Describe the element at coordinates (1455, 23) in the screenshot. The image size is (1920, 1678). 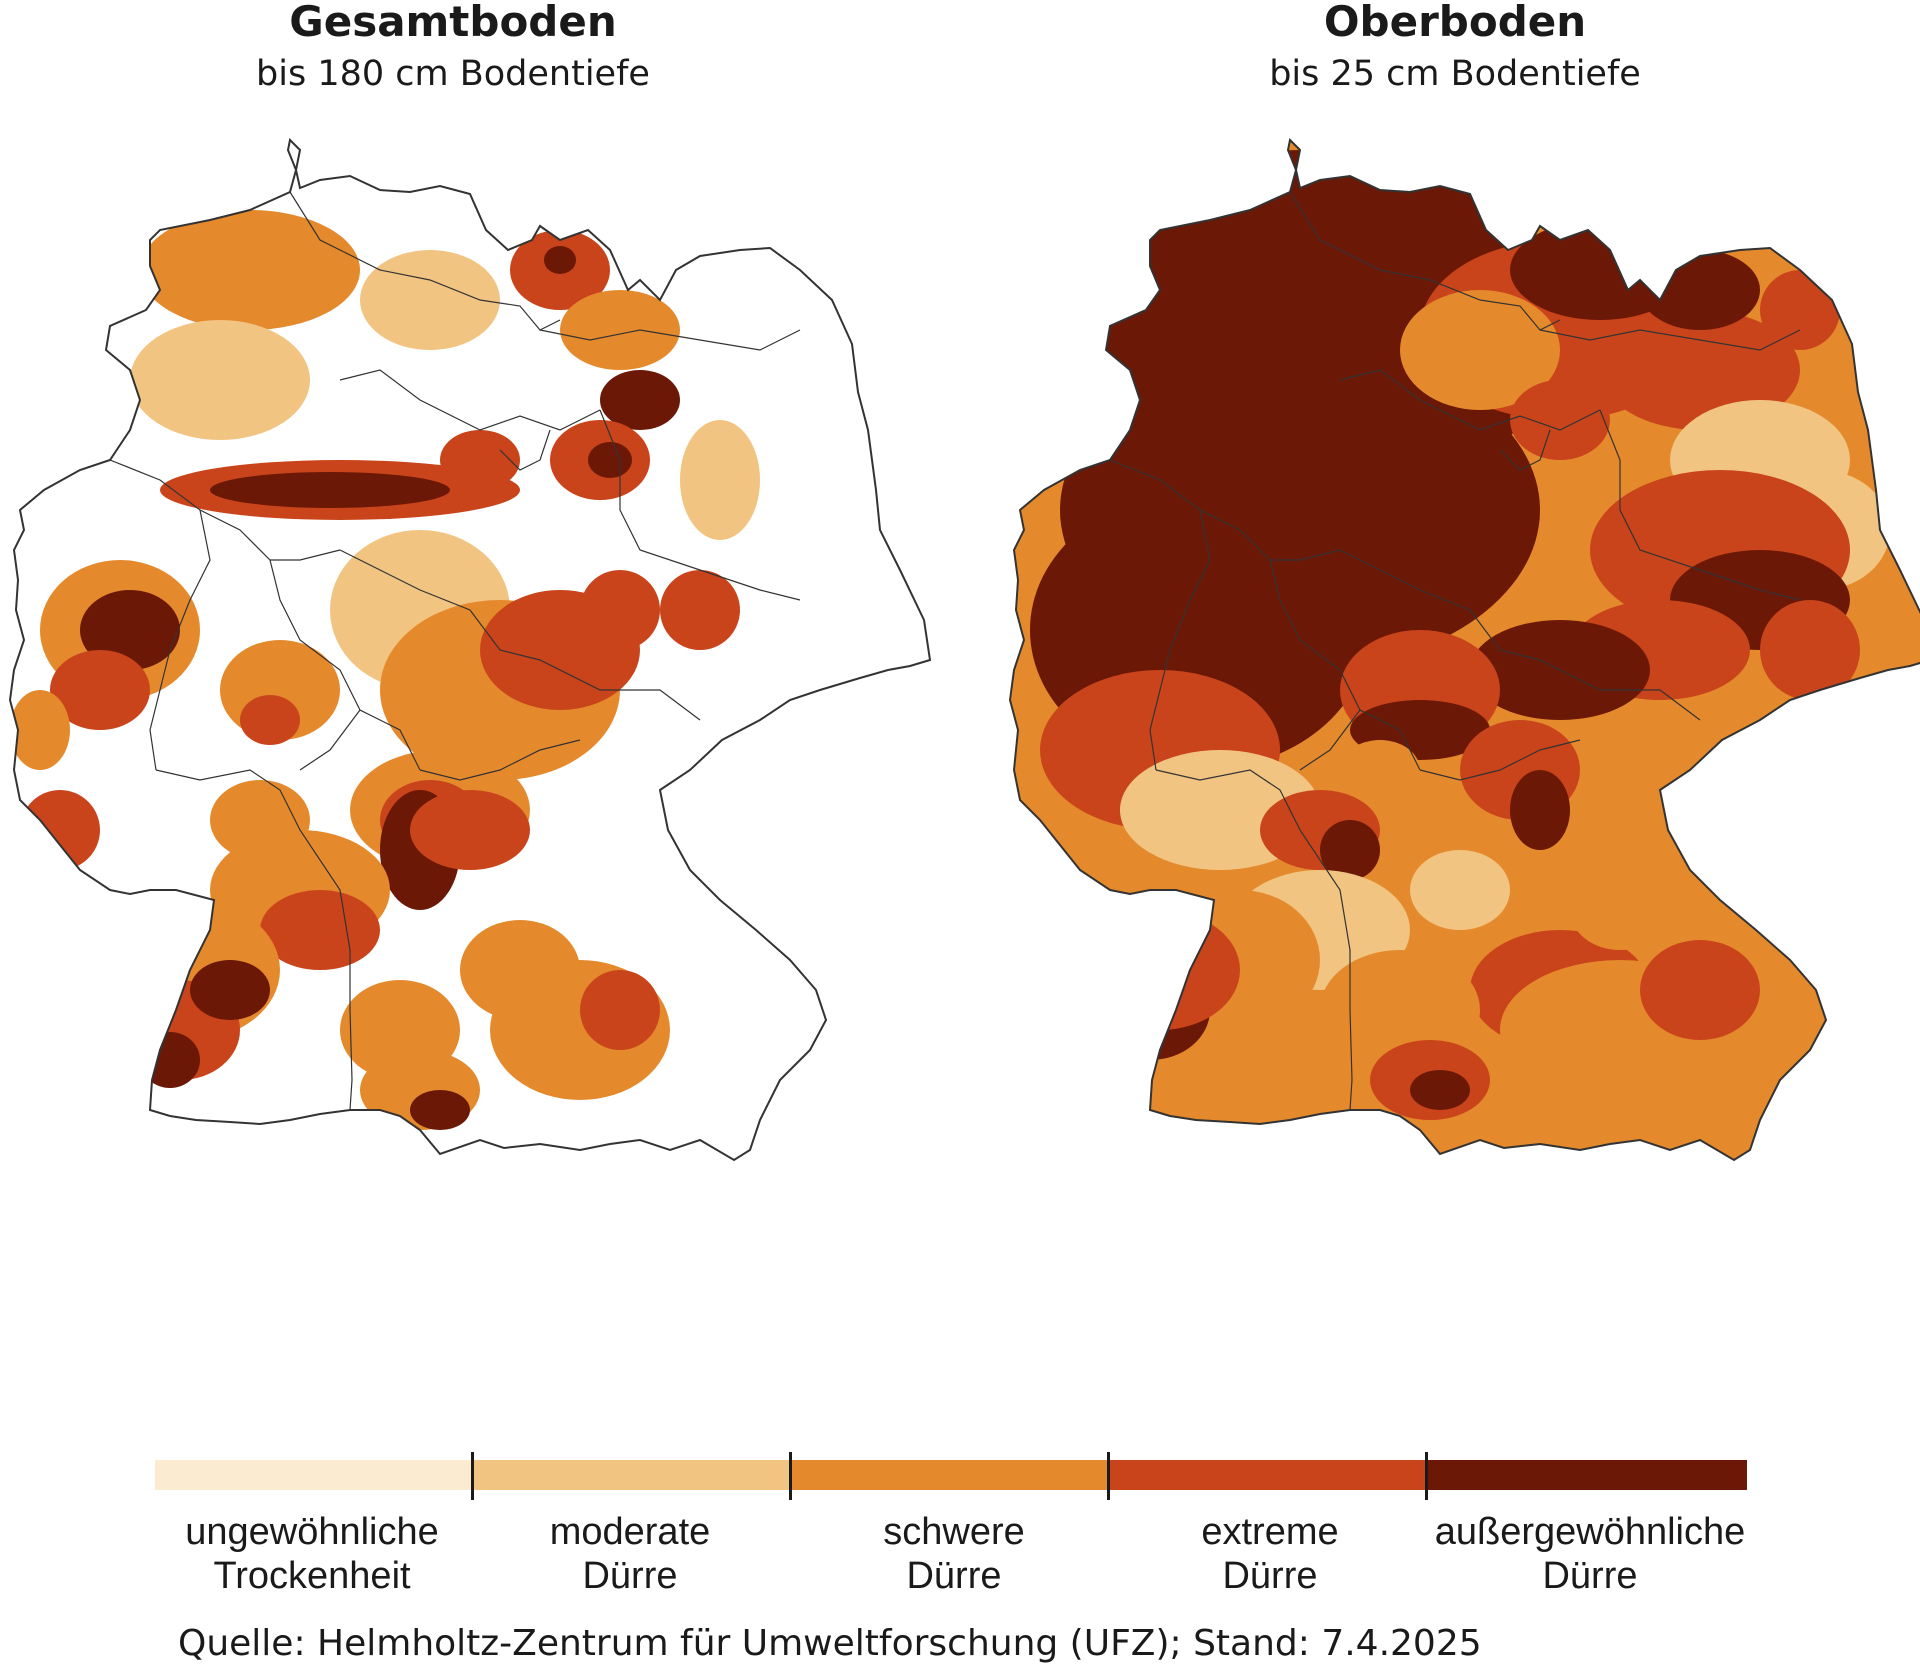
I see `right-panel-title: Oberboden` at that location.